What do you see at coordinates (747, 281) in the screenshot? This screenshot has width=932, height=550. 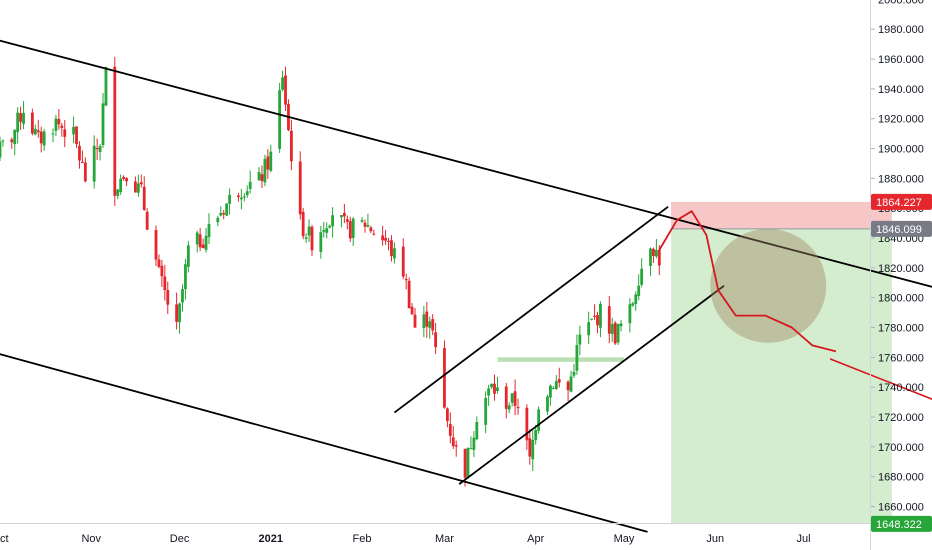 I see `hand-drawn-path` at bounding box center [747, 281].